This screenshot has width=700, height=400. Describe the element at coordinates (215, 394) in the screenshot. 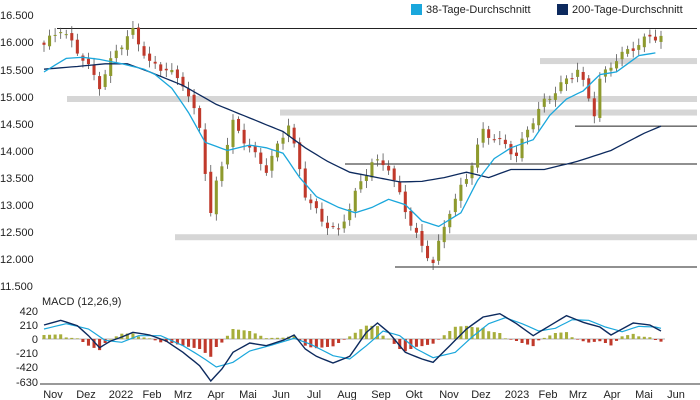

I see `x-tick-label: Apr` at that location.